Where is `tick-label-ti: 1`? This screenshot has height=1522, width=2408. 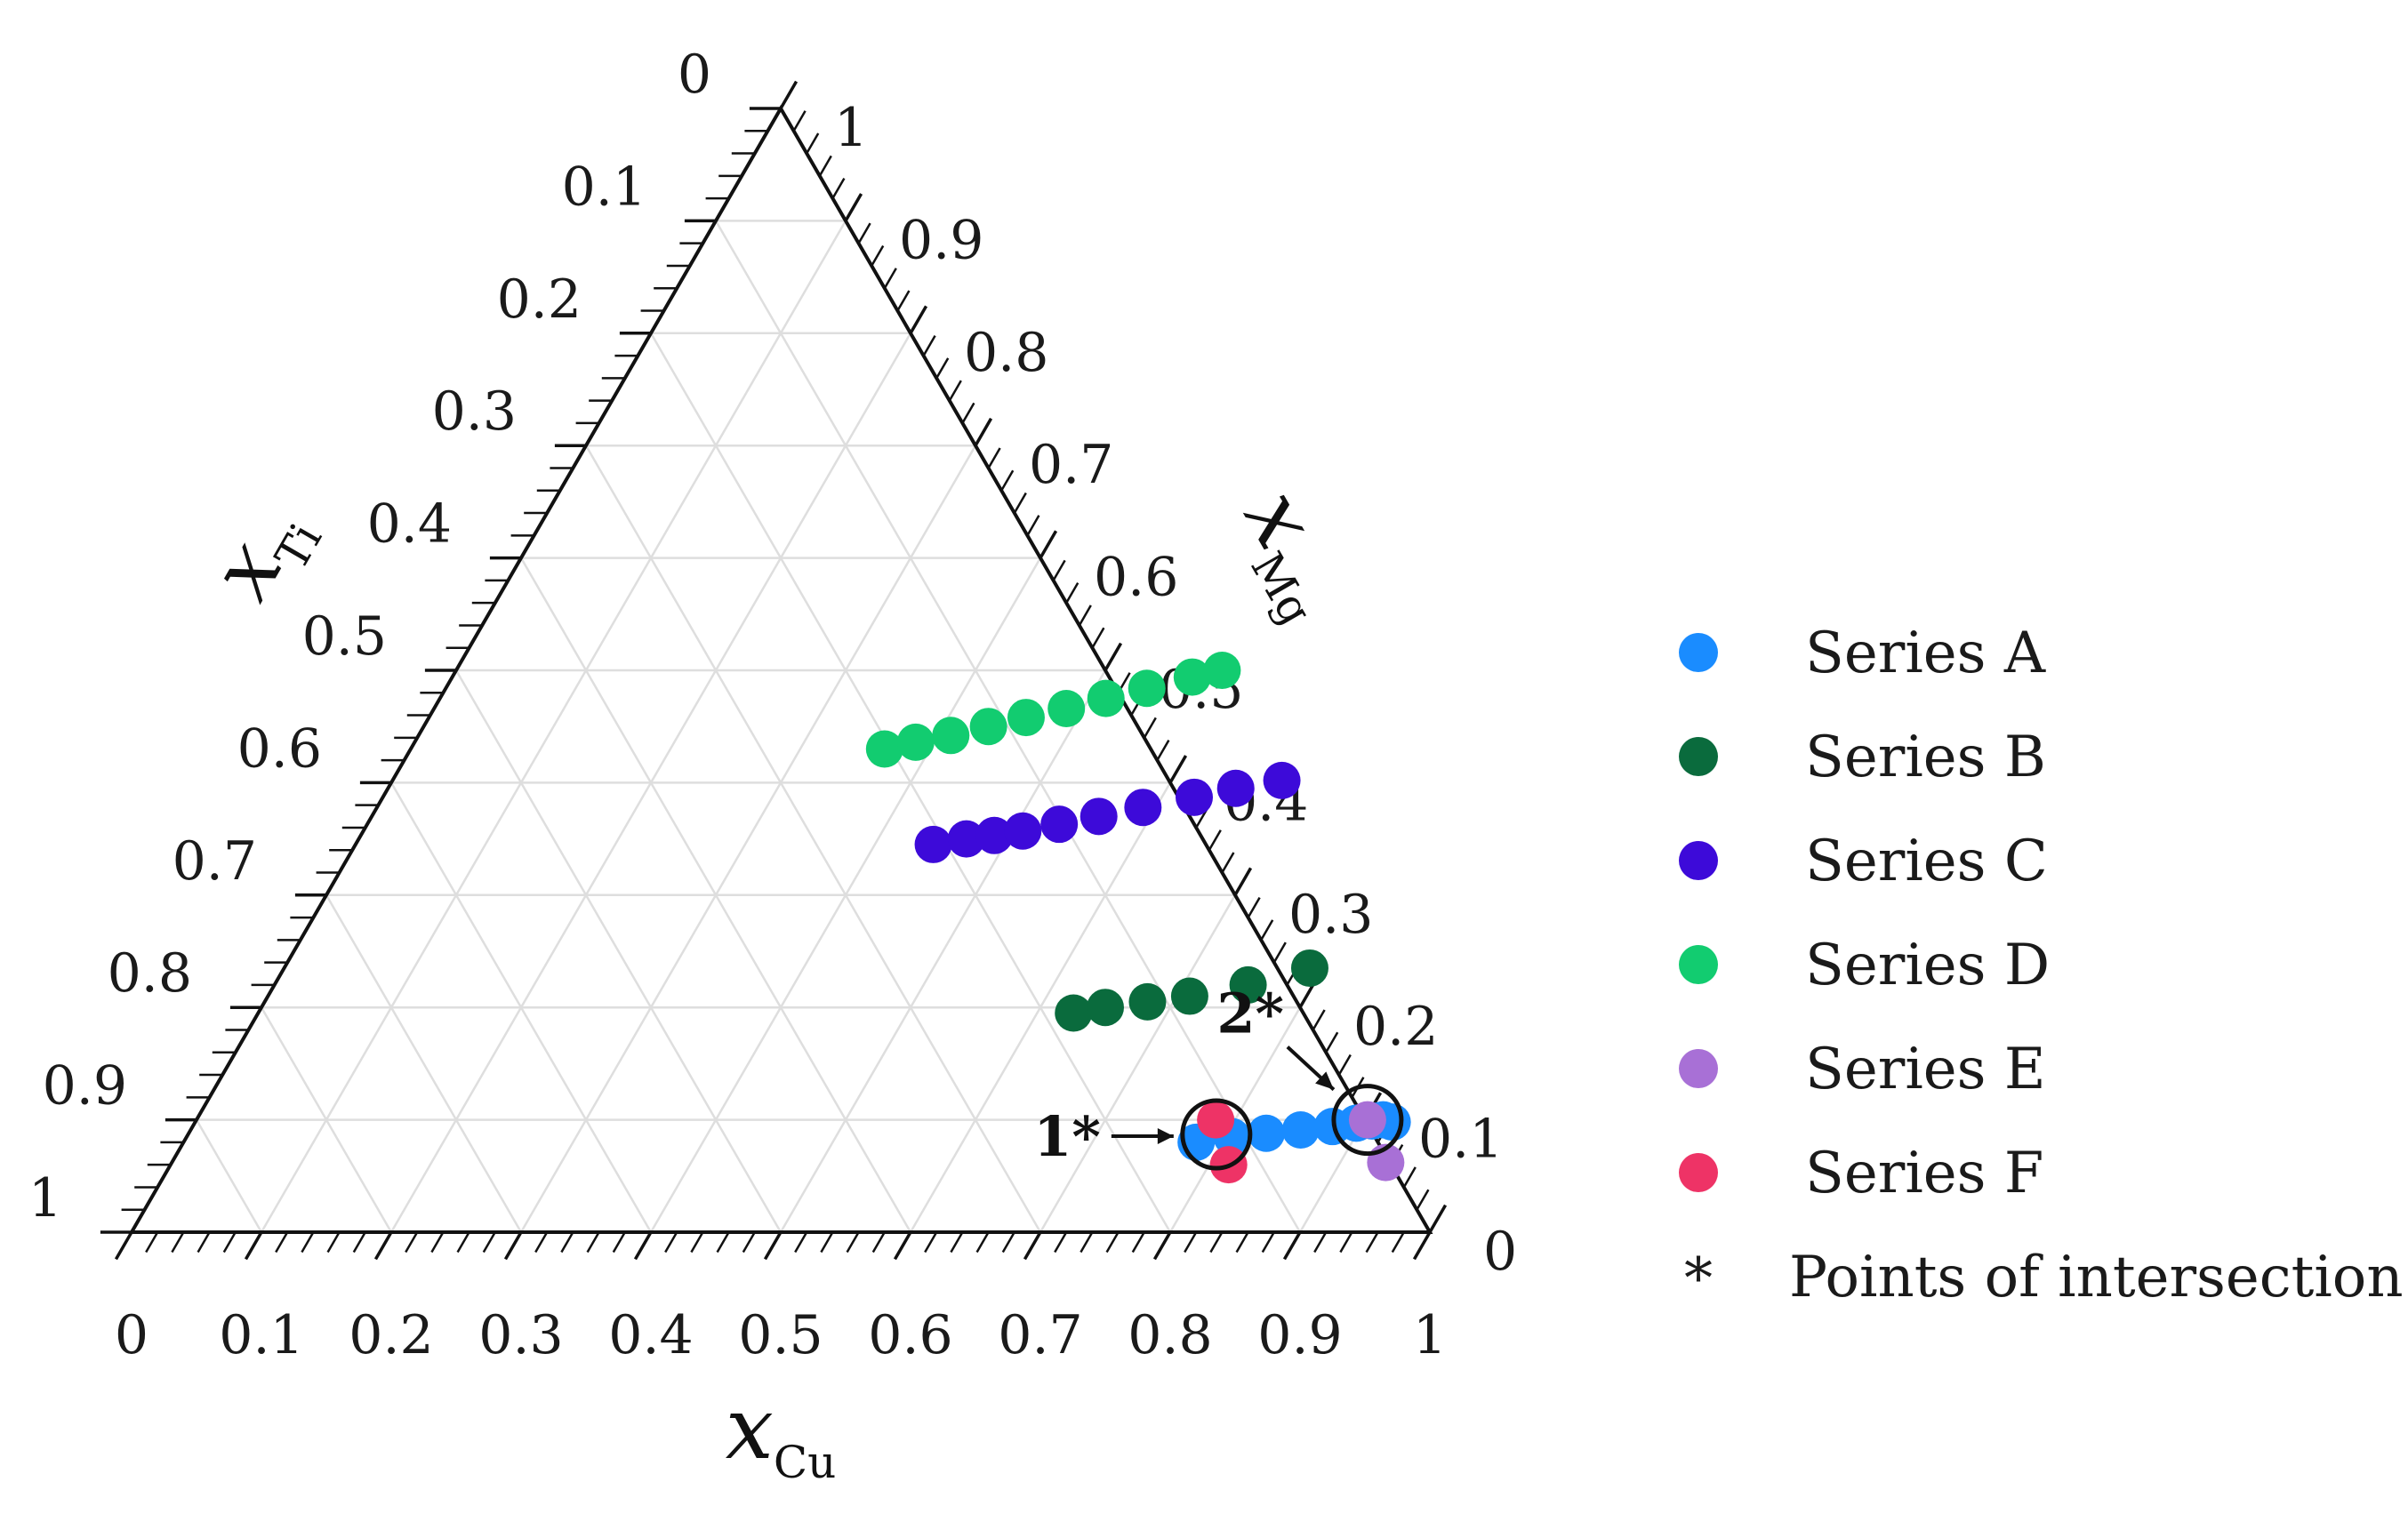
tick-label-ti: 1 is located at coordinates (45, 1198).